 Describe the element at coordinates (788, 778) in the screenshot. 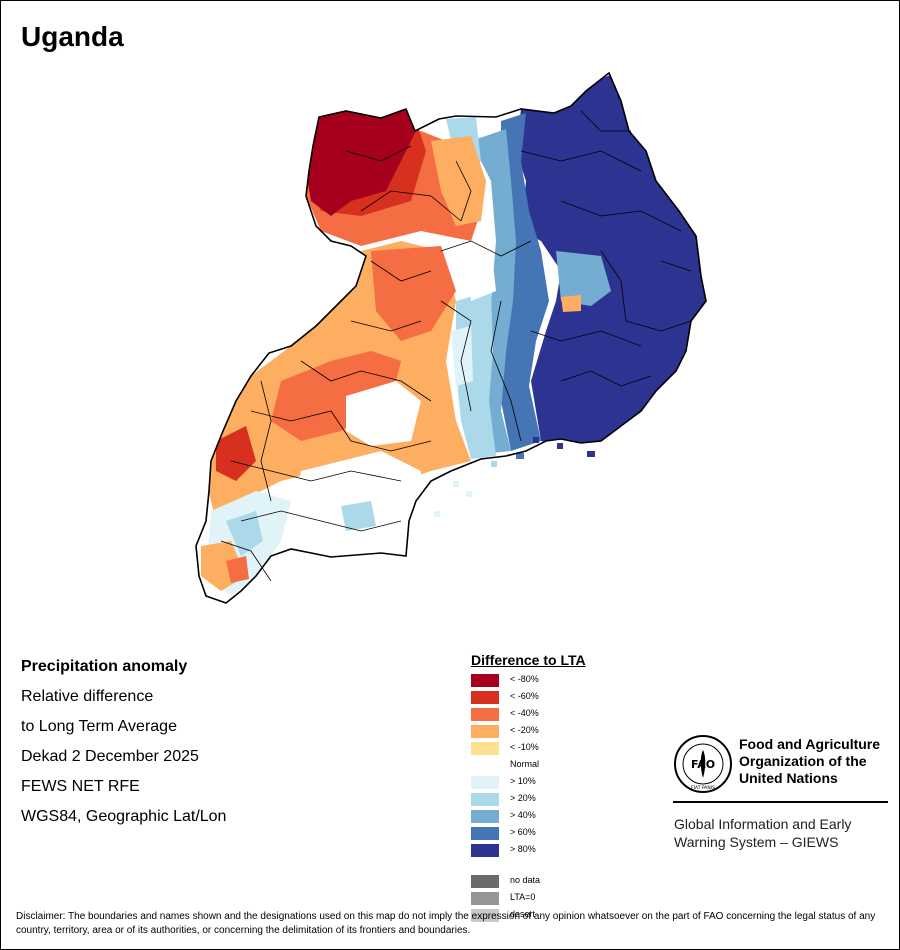

I see `fao-name-line3: United Nations` at that location.